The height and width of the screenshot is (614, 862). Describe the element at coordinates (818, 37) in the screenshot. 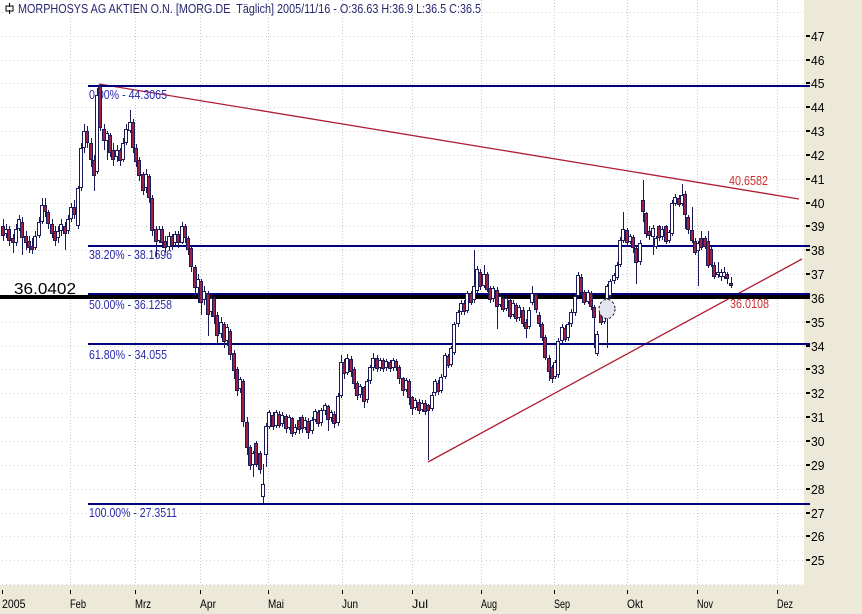

I see `svg-text: 47` at that location.